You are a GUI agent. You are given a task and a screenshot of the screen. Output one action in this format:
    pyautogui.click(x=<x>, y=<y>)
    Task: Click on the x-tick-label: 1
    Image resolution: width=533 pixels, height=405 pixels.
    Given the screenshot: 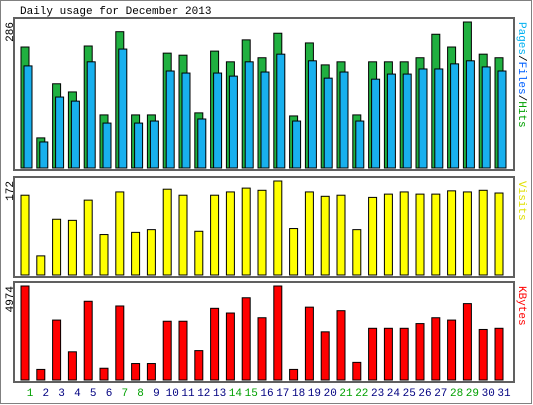 What is the action you would take?
    pyautogui.click(x=30, y=394)
    